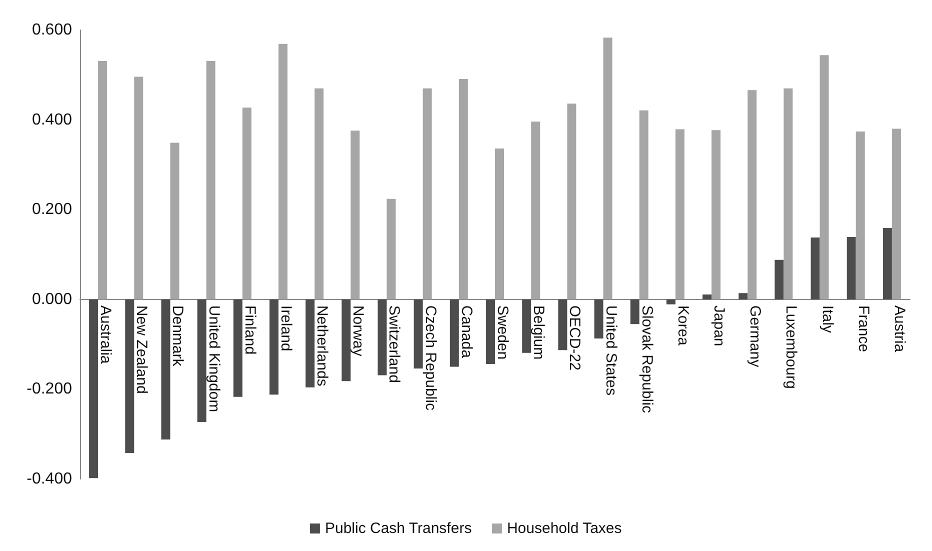 This screenshot has height=551, width=932. Describe the element at coordinates (177, 336) in the screenshot. I see `x-tick-label: Denmark` at that location.